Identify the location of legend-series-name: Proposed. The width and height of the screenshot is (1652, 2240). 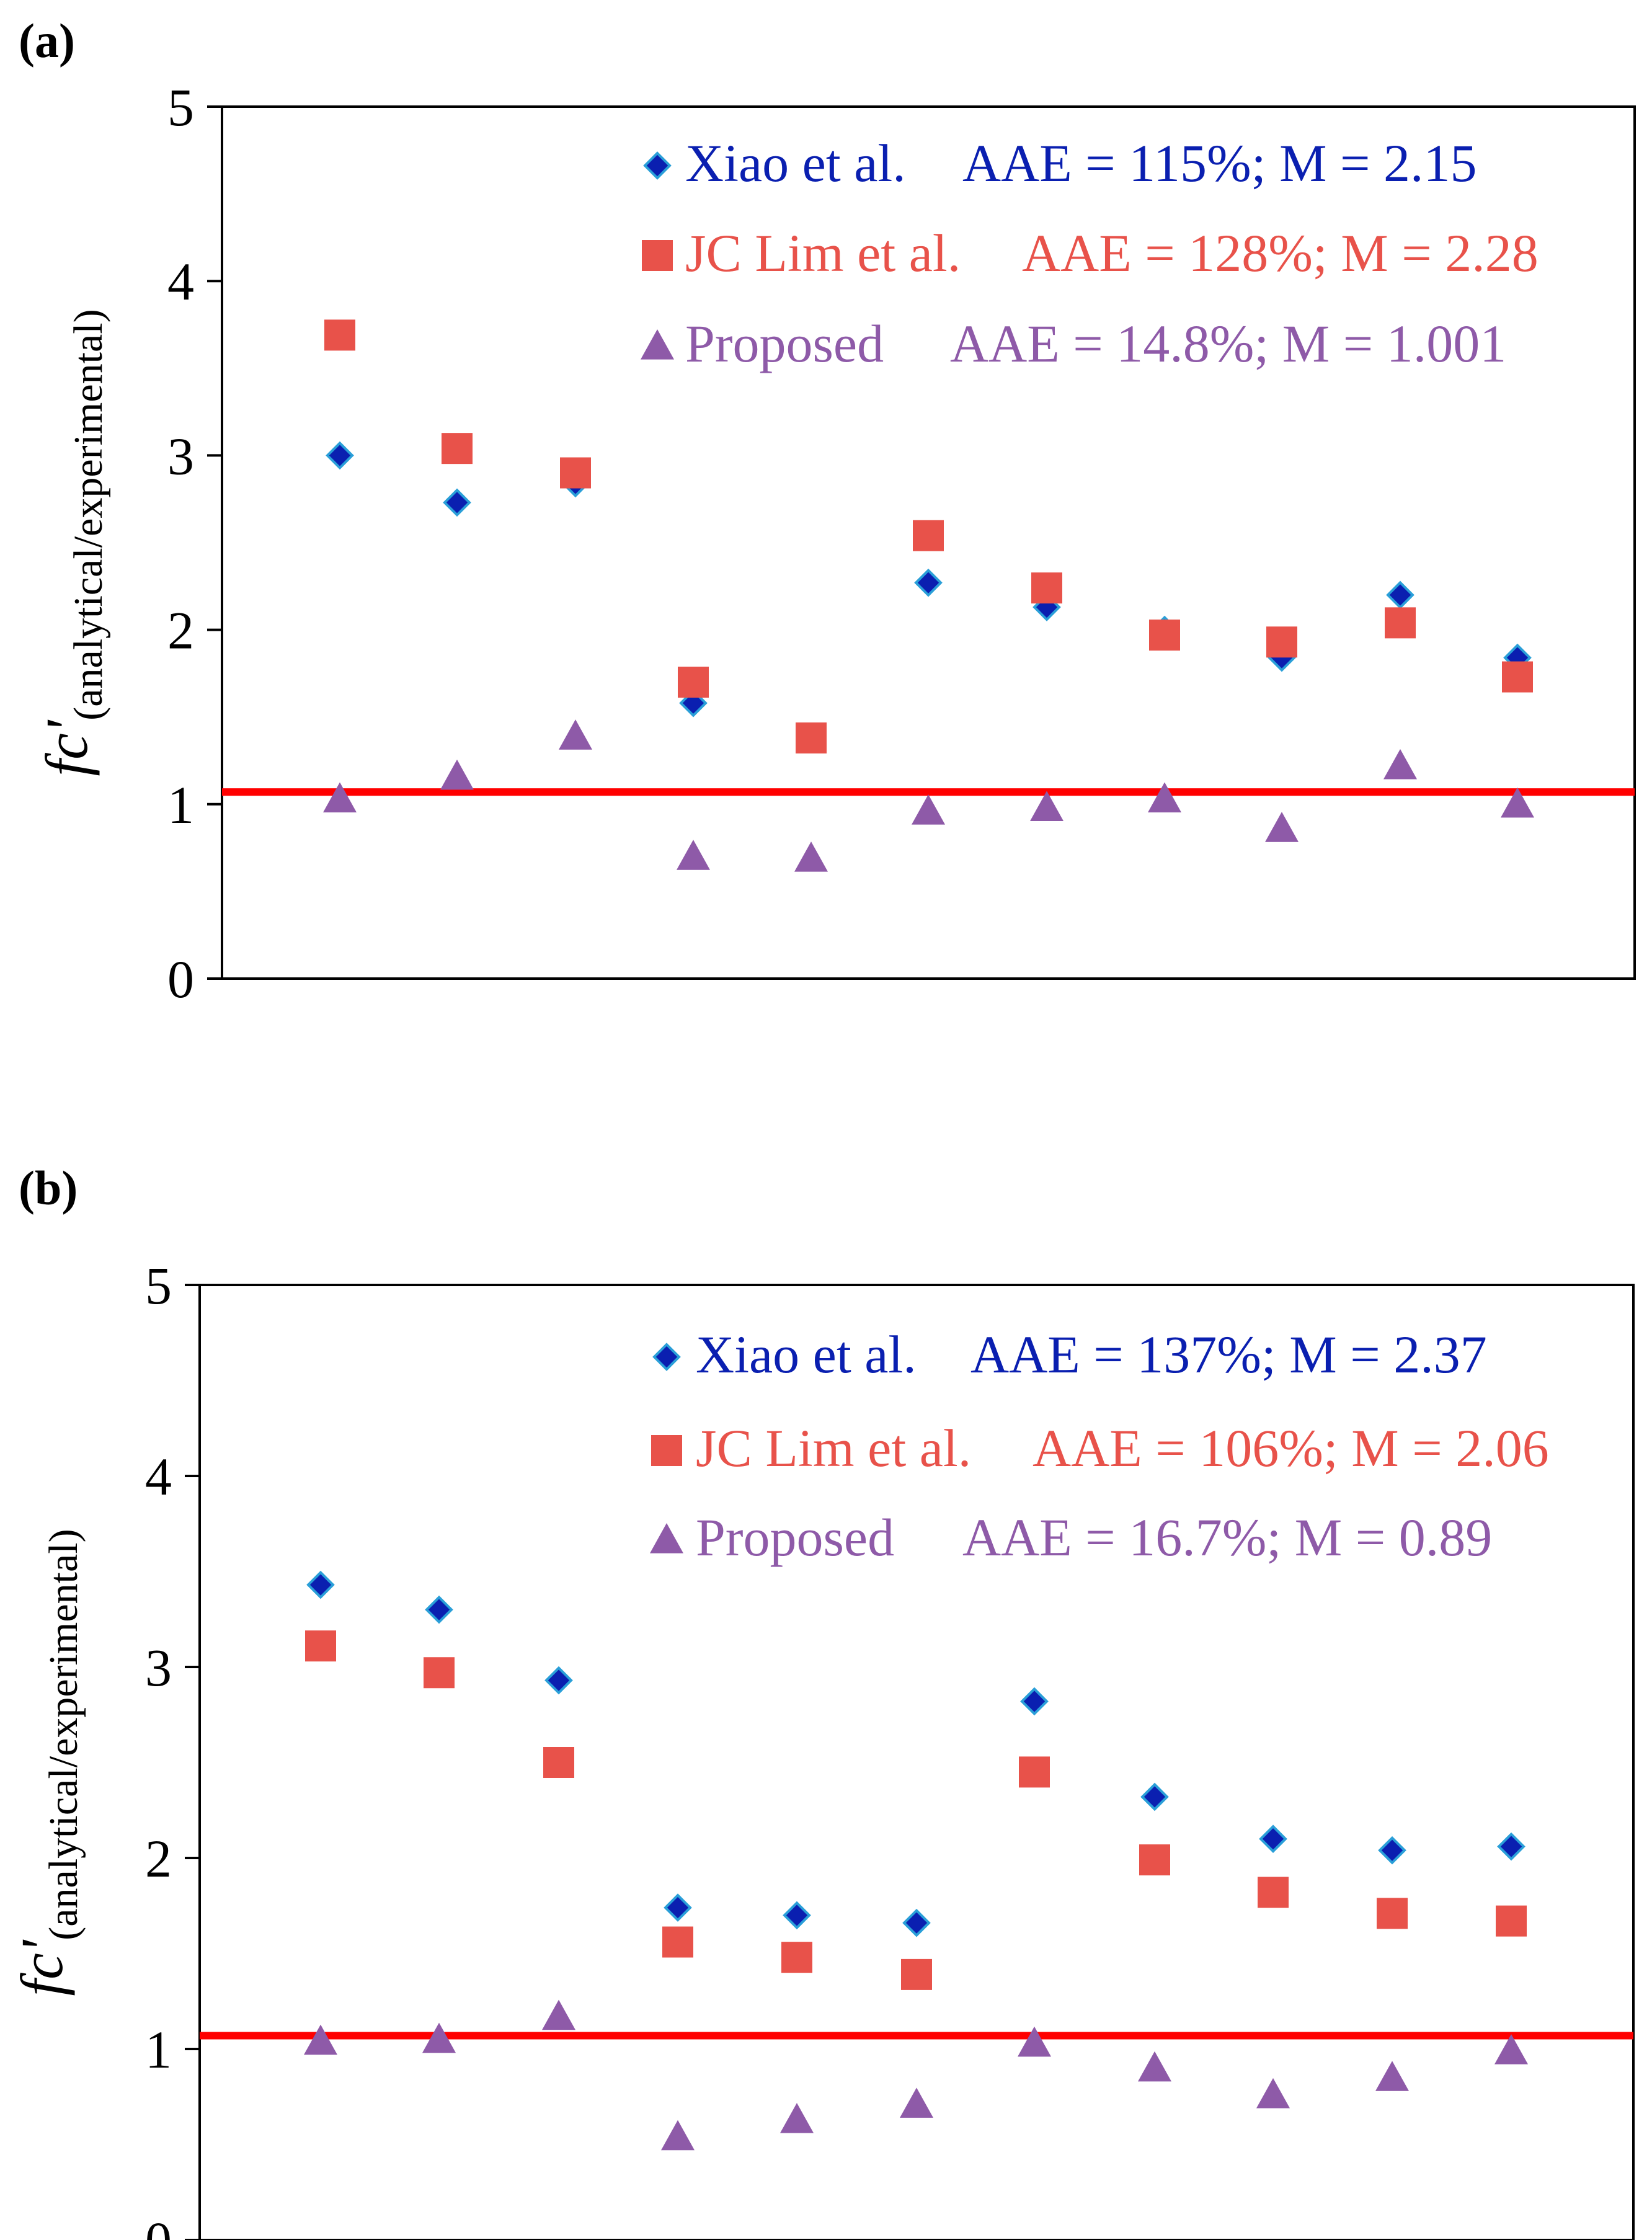
(784, 344).